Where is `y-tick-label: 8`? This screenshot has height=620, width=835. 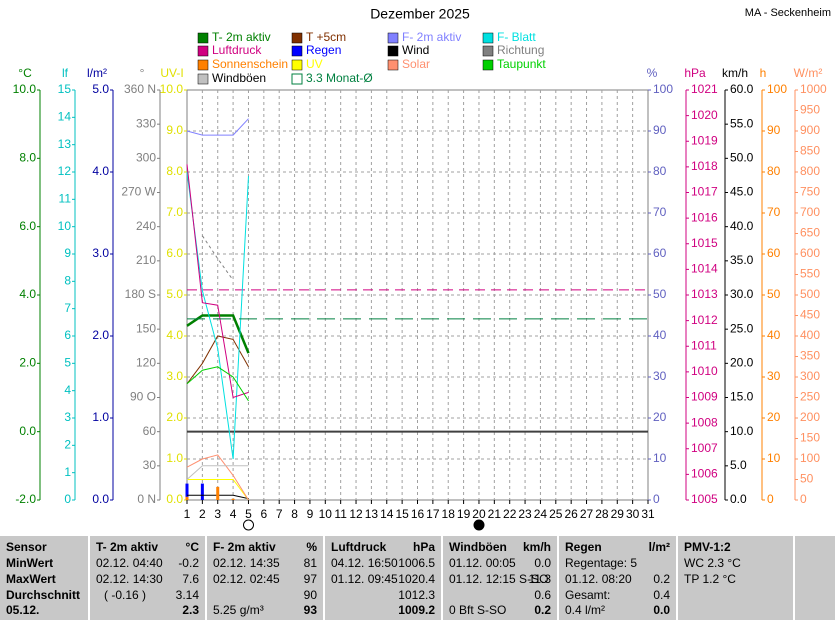
y-tick-label: 8 is located at coordinates (67, 281).